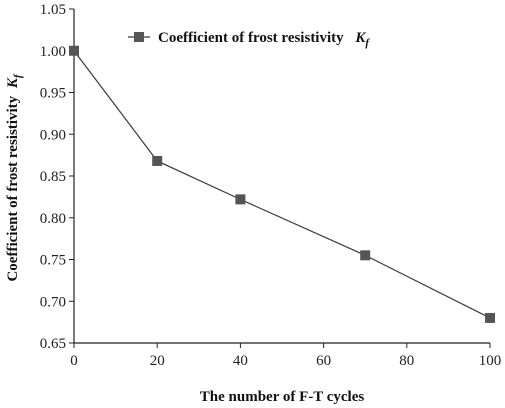  What do you see at coordinates (53, 219) in the screenshot?
I see `y-tick-label: 0.80` at bounding box center [53, 219].